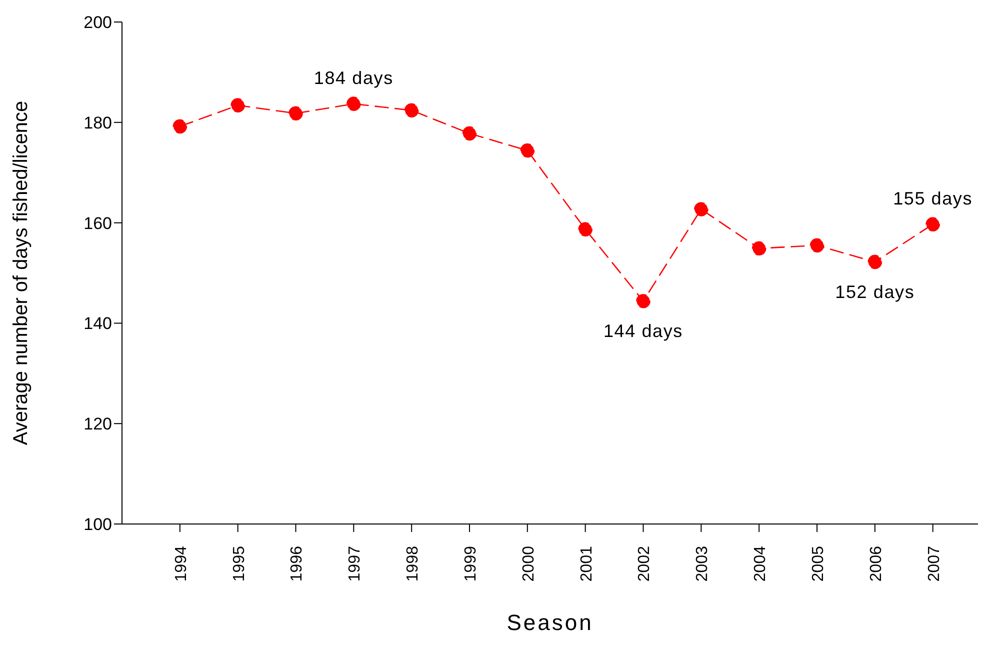 This screenshot has height=652, width=998. What do you see at coordinates (239, 564) in the screenshot?
I see `x-tick-label: 1995` at bounding box center [239, 564].